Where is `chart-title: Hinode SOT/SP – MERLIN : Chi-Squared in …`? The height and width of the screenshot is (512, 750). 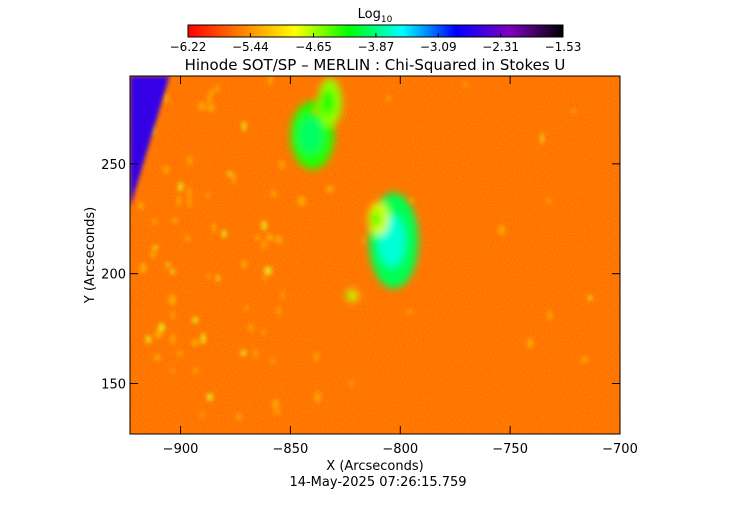
chart-title: Hinode SOT/SP – MERLIN : Chi-Squared in … is located at coordinates (375, 65).